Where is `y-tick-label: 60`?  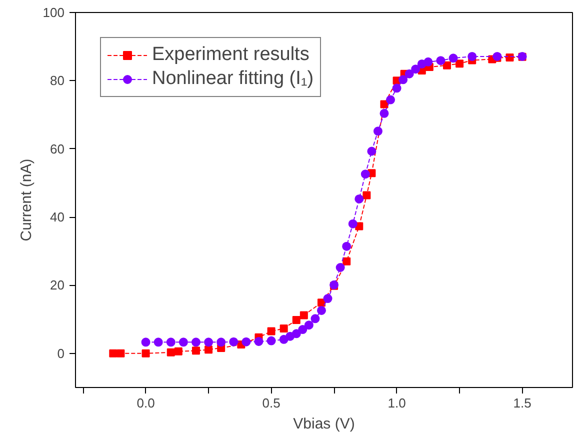
y-tick-label: 60 is located at coordinates (57, 148).